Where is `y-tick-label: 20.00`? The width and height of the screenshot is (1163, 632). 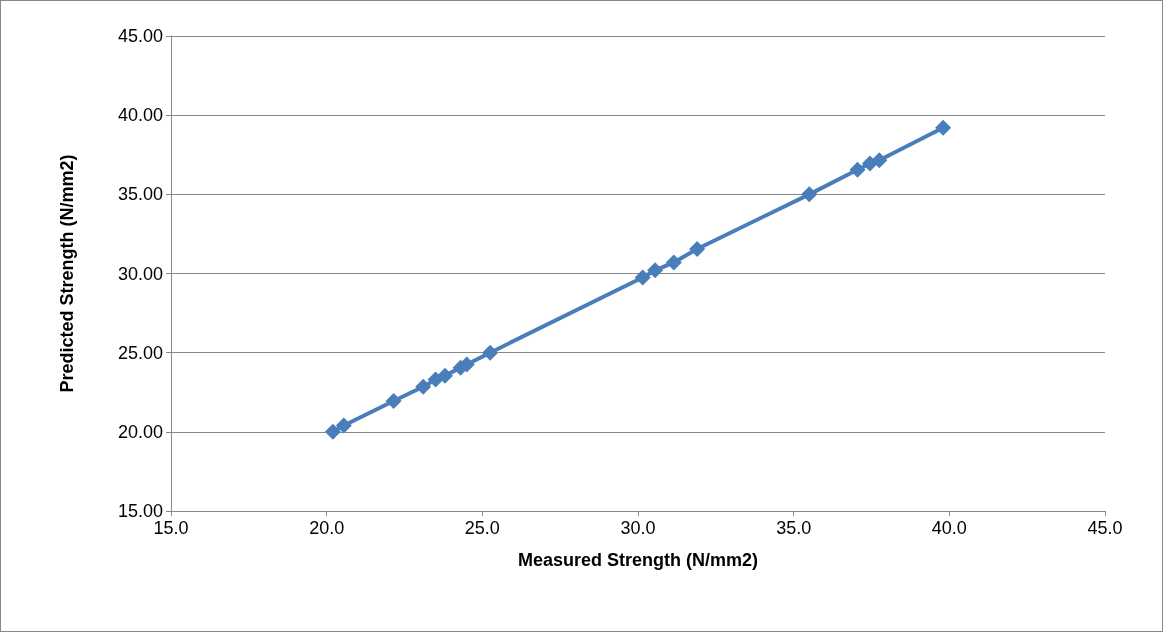
y-tick-label: 20.00 is located at coordinates (140, 431).